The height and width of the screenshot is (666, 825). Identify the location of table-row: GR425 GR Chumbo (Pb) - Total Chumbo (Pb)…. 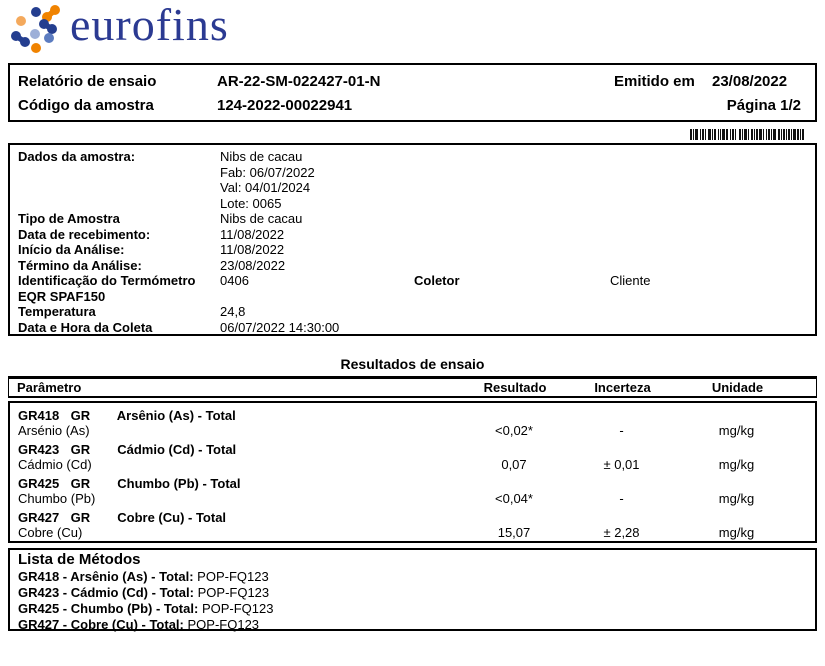
(412, 490).